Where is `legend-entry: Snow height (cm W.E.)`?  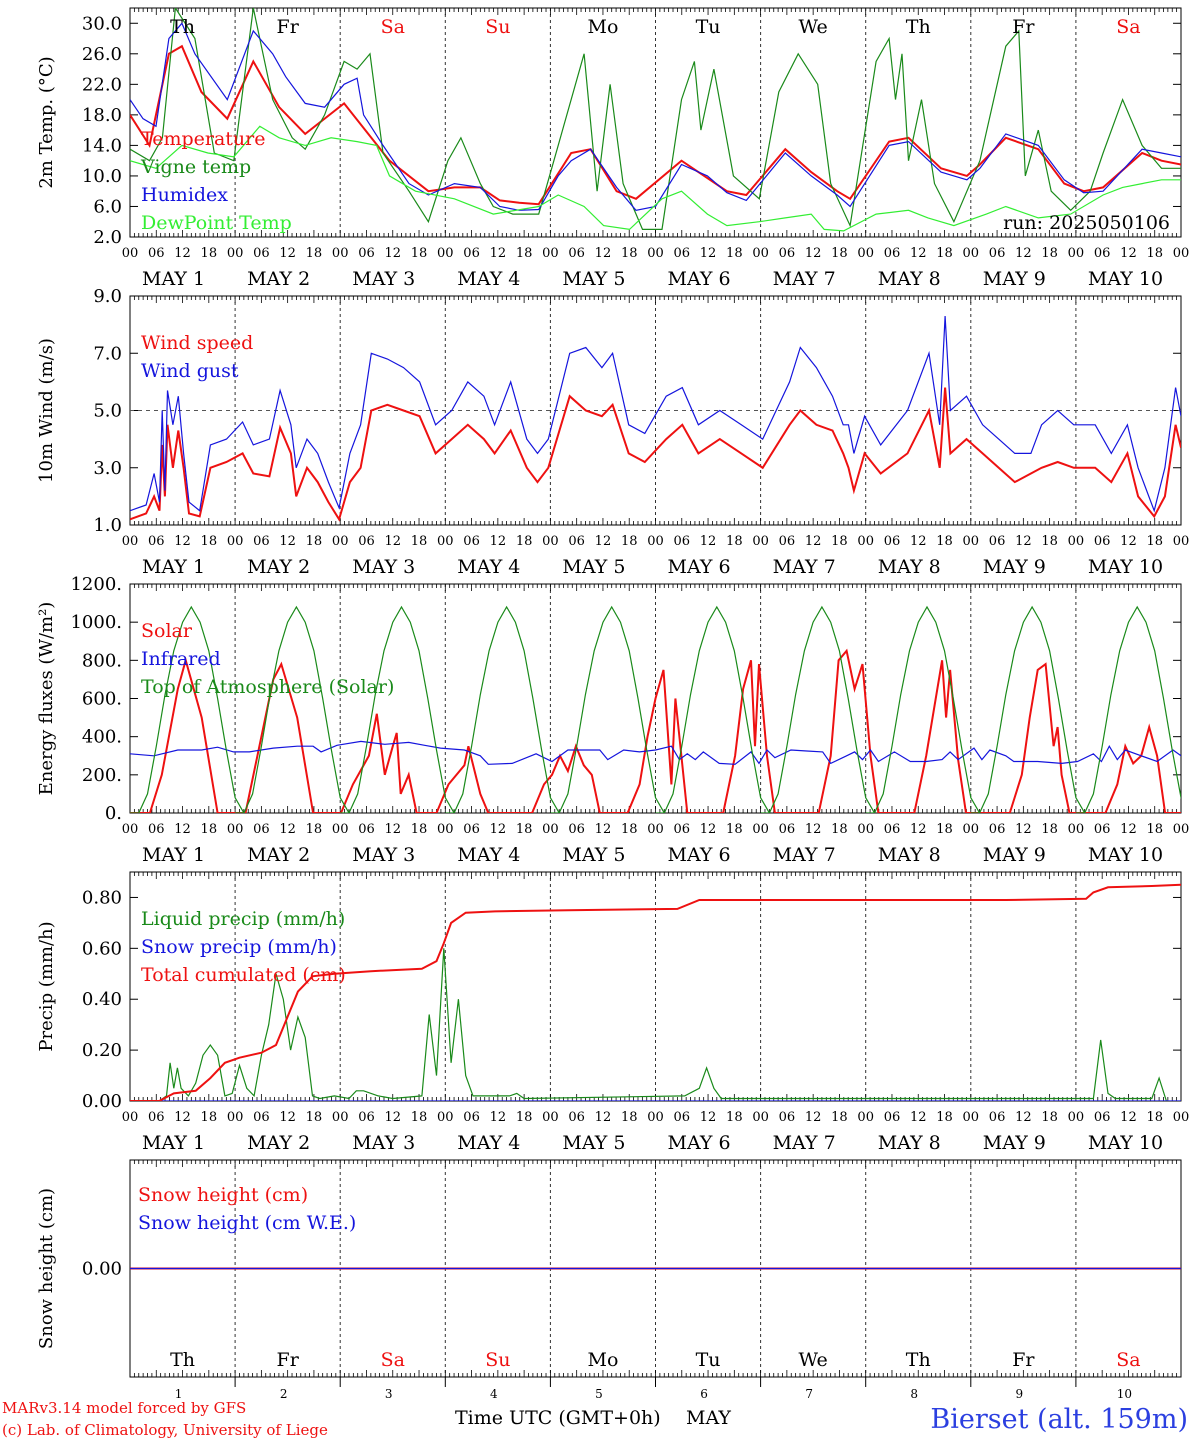 legend-entry: Snow height (cm W.E.) is located at coordinates (247, 1223).